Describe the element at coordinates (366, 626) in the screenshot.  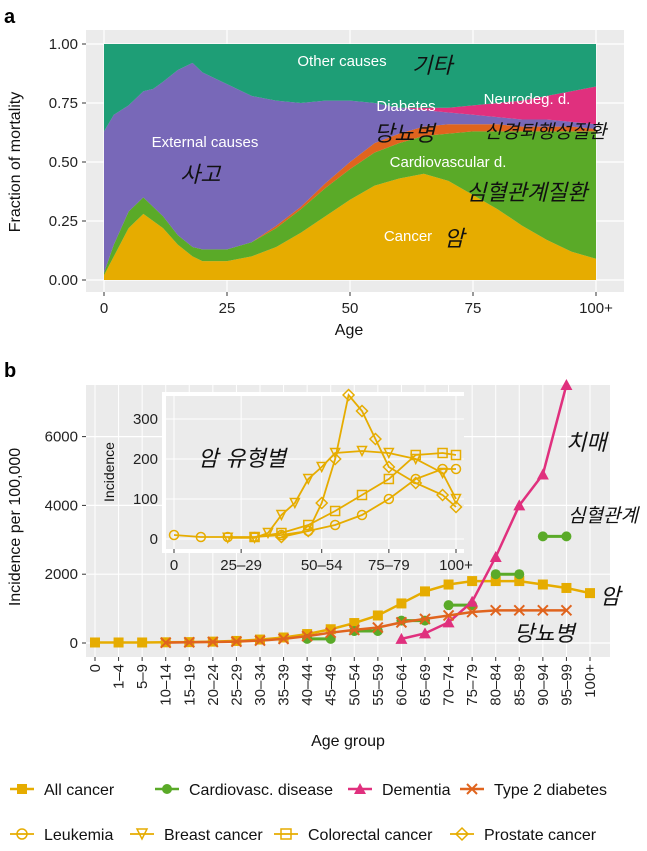
I see `line-type-2-diabetes` at that location.